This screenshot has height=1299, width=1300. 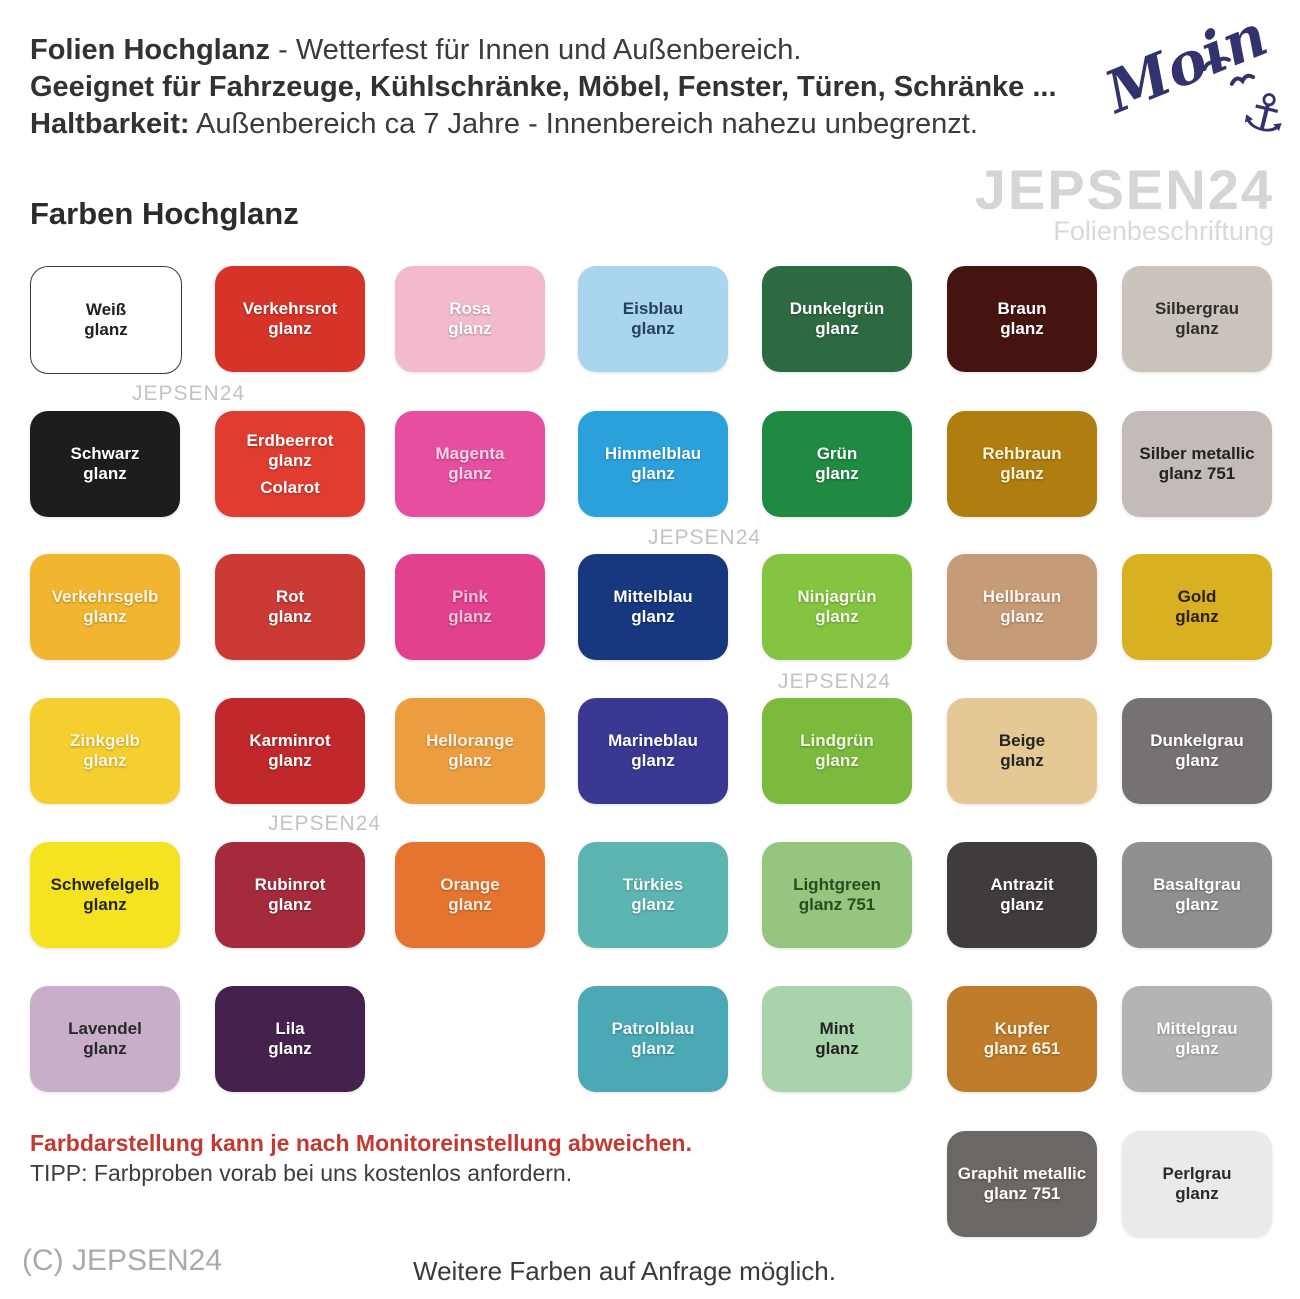 I want to click on swatch-label: Dunkelgrau, so click(x=1197, y=740).